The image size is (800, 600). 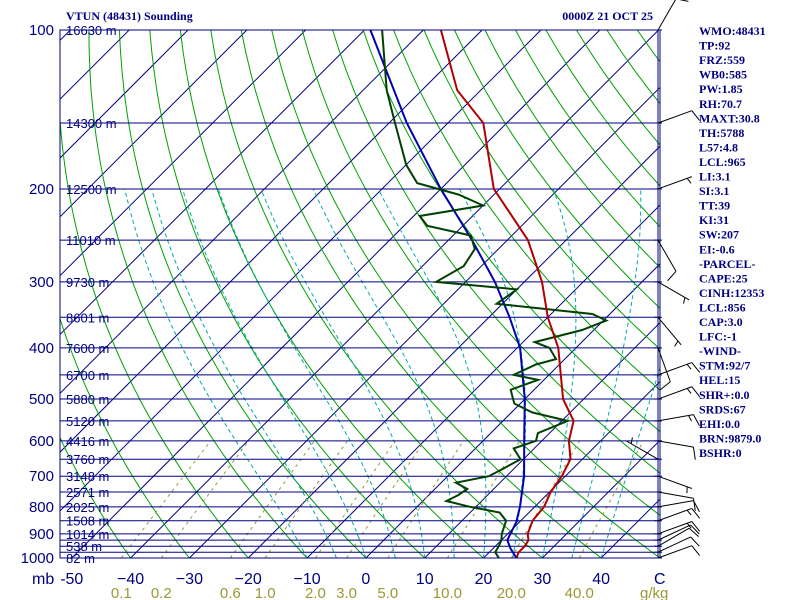 I want to click on index-entry: CINH:12353, so click(x=731, y=293).